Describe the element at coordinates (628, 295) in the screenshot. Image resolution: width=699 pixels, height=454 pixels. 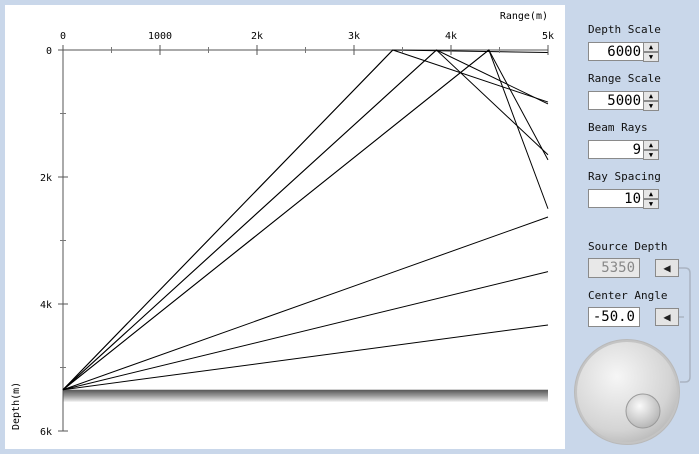
I see `center-angle-label: Center Angle` at that location.